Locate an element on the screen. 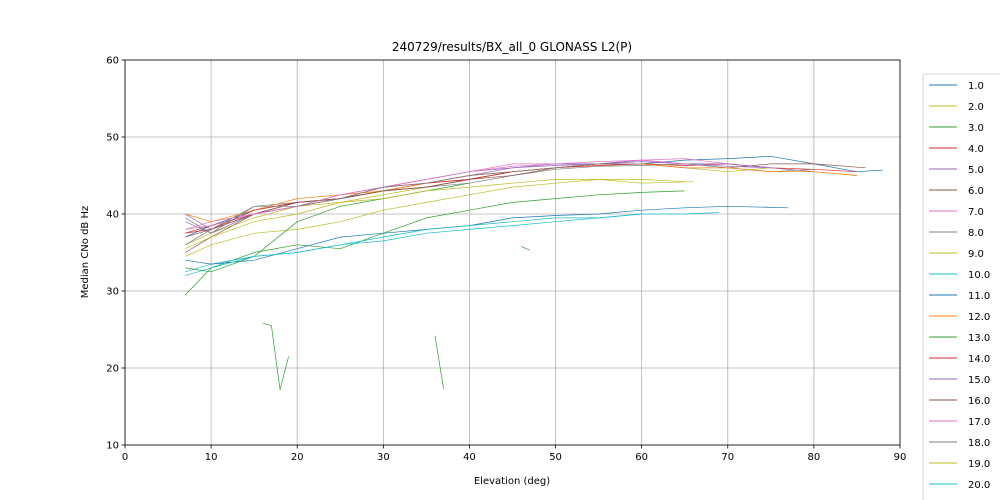  series-line-9.0 is located at coordinates (435, 218).